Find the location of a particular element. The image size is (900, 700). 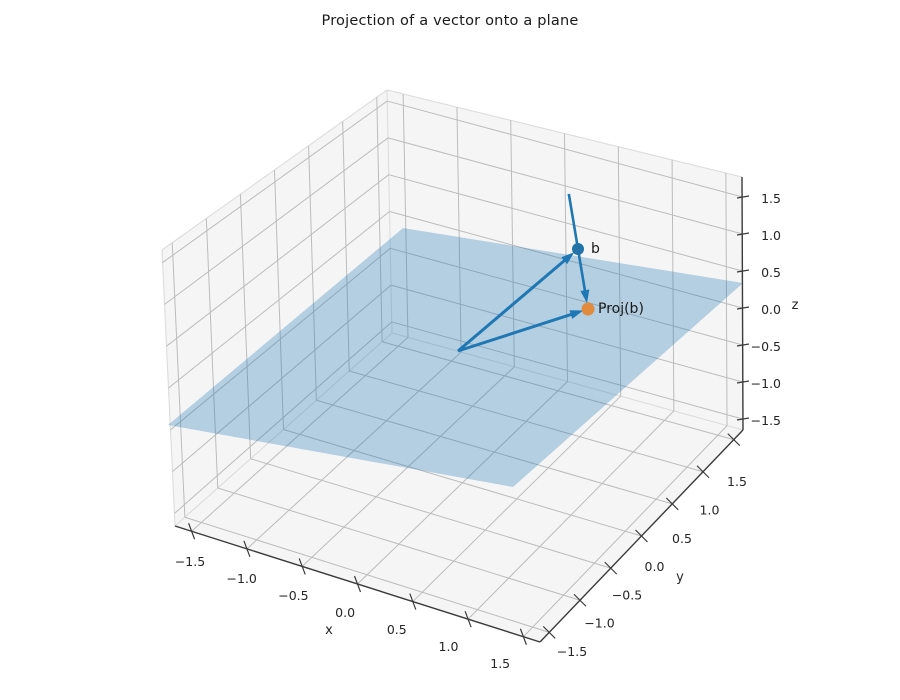

x-tick-label: −0.5 is located at coordinates (293, 595).